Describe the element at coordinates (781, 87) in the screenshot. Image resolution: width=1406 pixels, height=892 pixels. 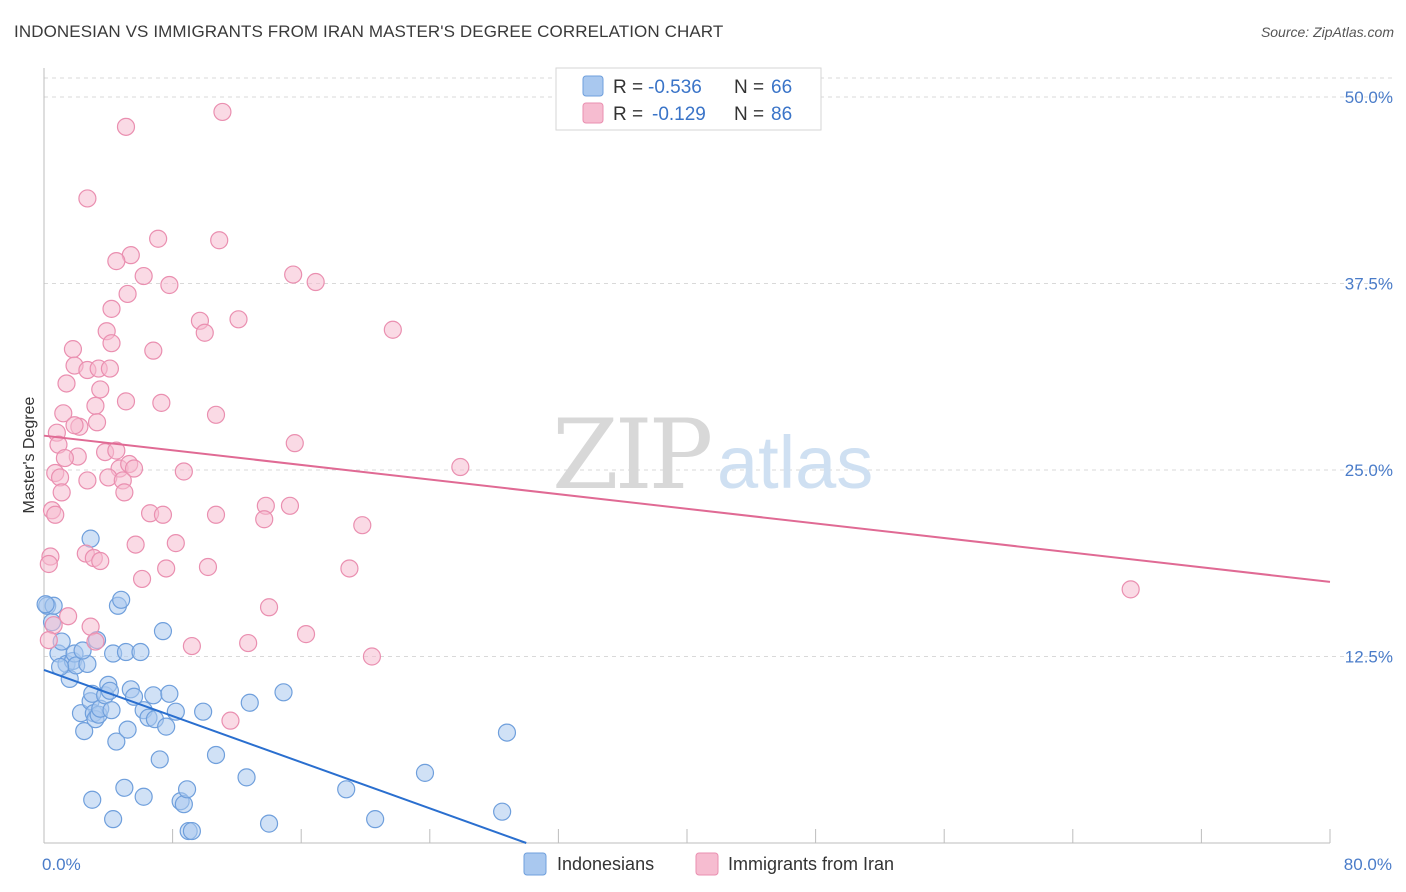
I see `legend-n-value-1: 66` at that location.